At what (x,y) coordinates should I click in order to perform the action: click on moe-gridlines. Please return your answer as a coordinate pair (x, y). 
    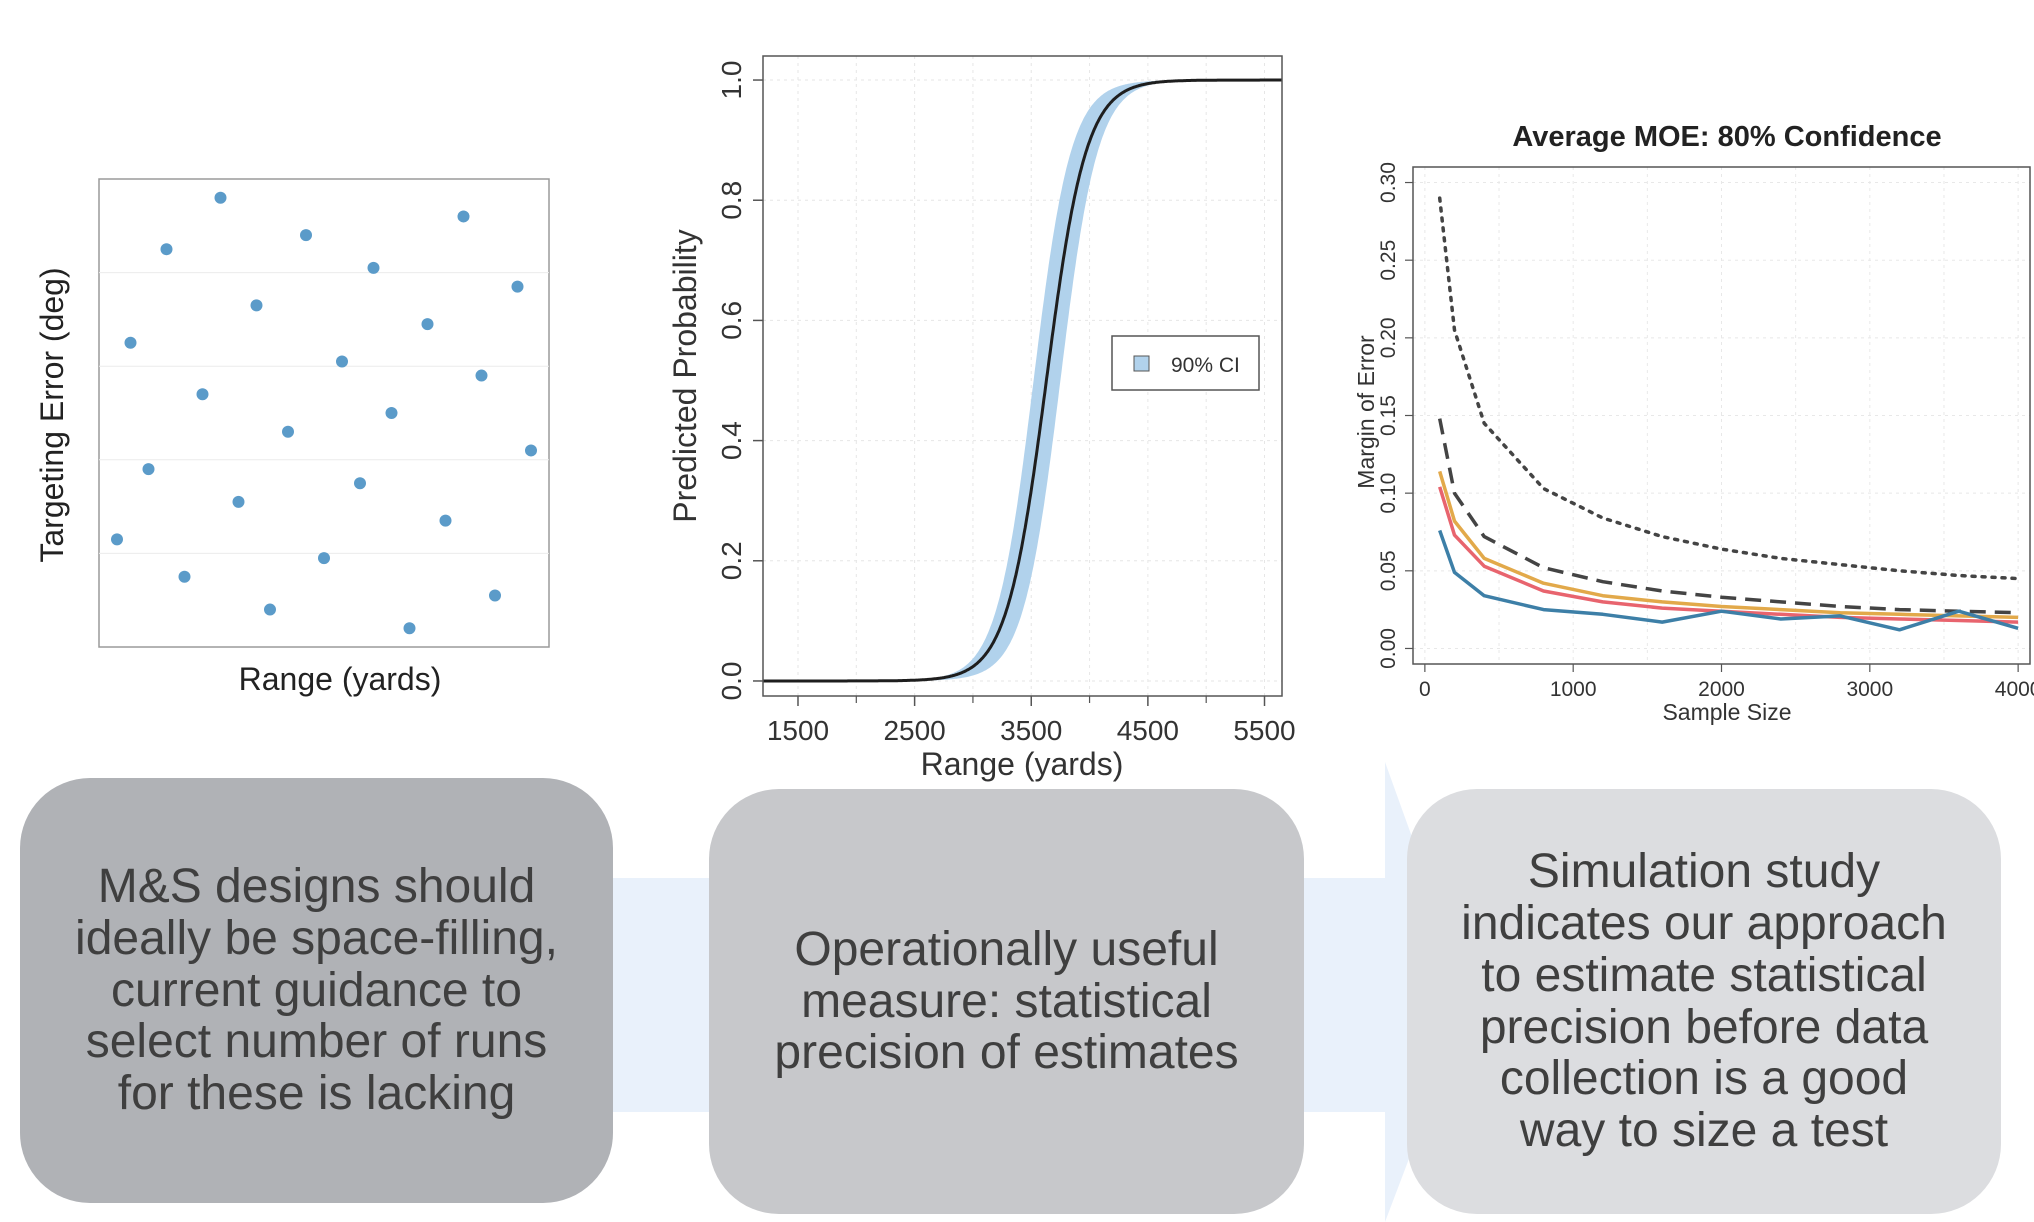
    Looking at the image, I should click on (1721, 415).